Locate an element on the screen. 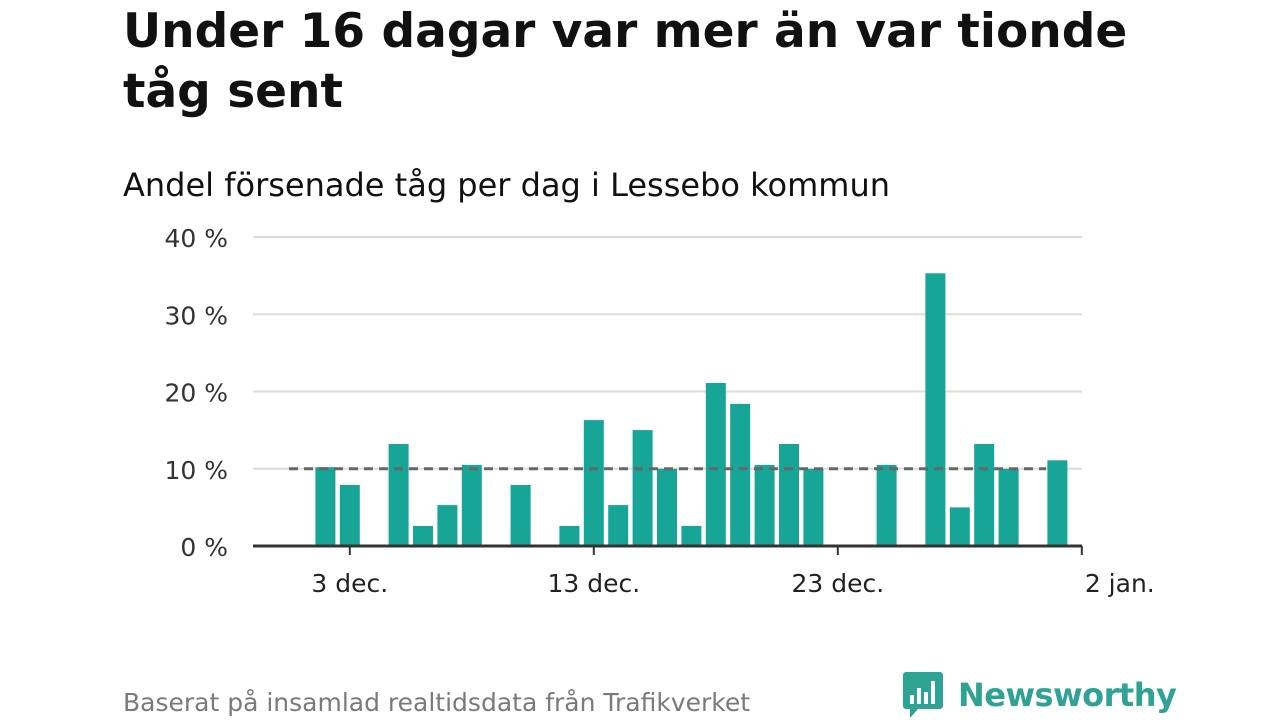  brand-logo: Newsworthy is located at coordinates (1039, 695).